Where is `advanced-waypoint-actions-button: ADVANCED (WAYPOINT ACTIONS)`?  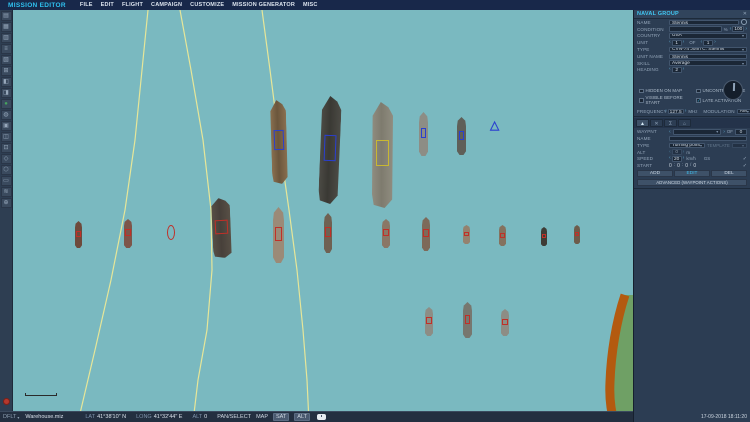
advanced-waypoint-actions-button: ADVANCED (WAYPOINT ACTIONS) is located at coordinates (692, 183).